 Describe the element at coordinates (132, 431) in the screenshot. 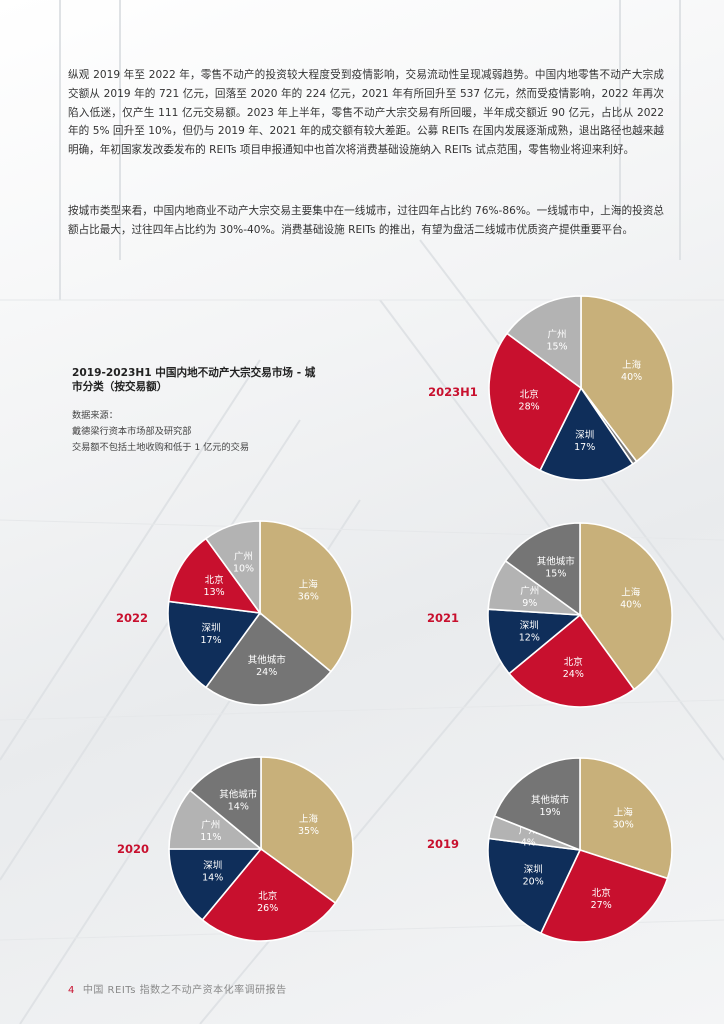

I see `source-line: 戴德梁行资本市场部及研究部` at that location.